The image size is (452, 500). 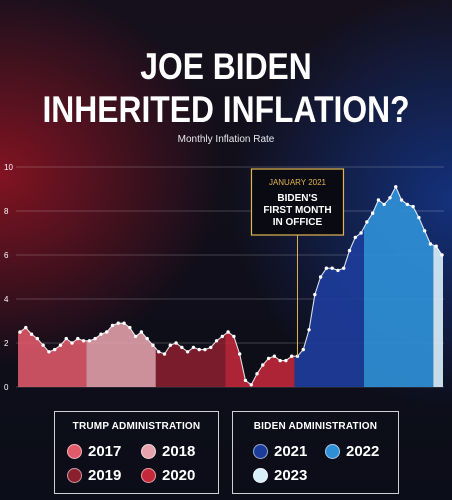 What do you see at coordinates (315, 452) in the screenshot?
I see `legend-biden-administration: BIDEN ADMINISTRATION 2021 2022 2023` at bounding box center [315, 452].